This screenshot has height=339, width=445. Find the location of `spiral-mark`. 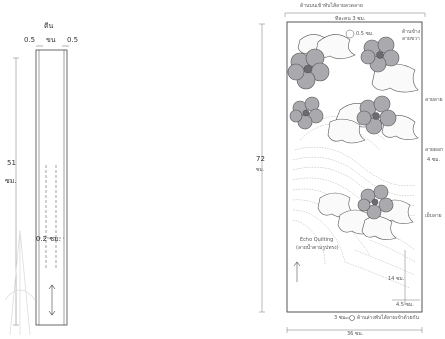

spiral-mark is located at coordinates (350, 34).